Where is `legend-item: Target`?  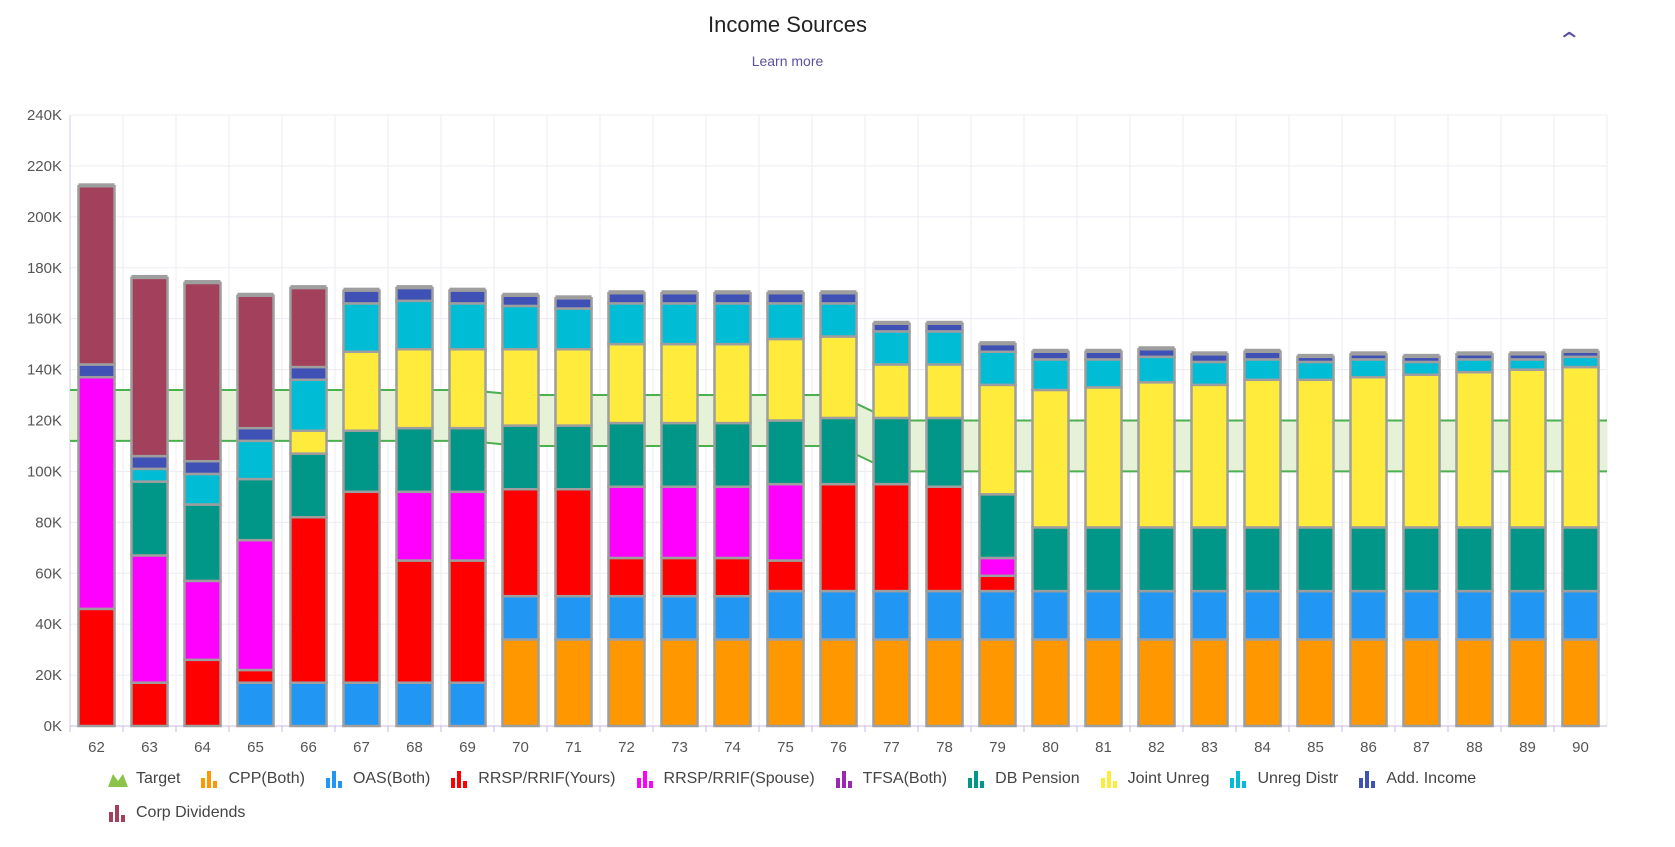 legend-item: Target is located at coordinates (144, 779).